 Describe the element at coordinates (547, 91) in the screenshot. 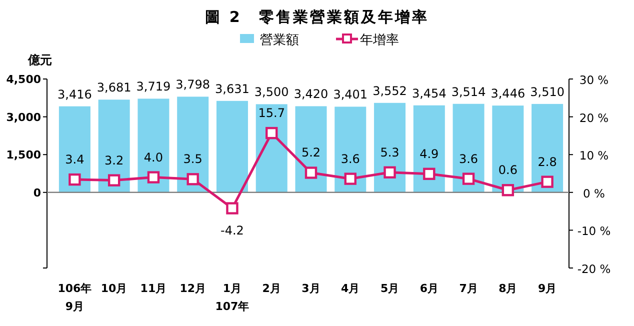

I see `data-label: 3,510` at that location.